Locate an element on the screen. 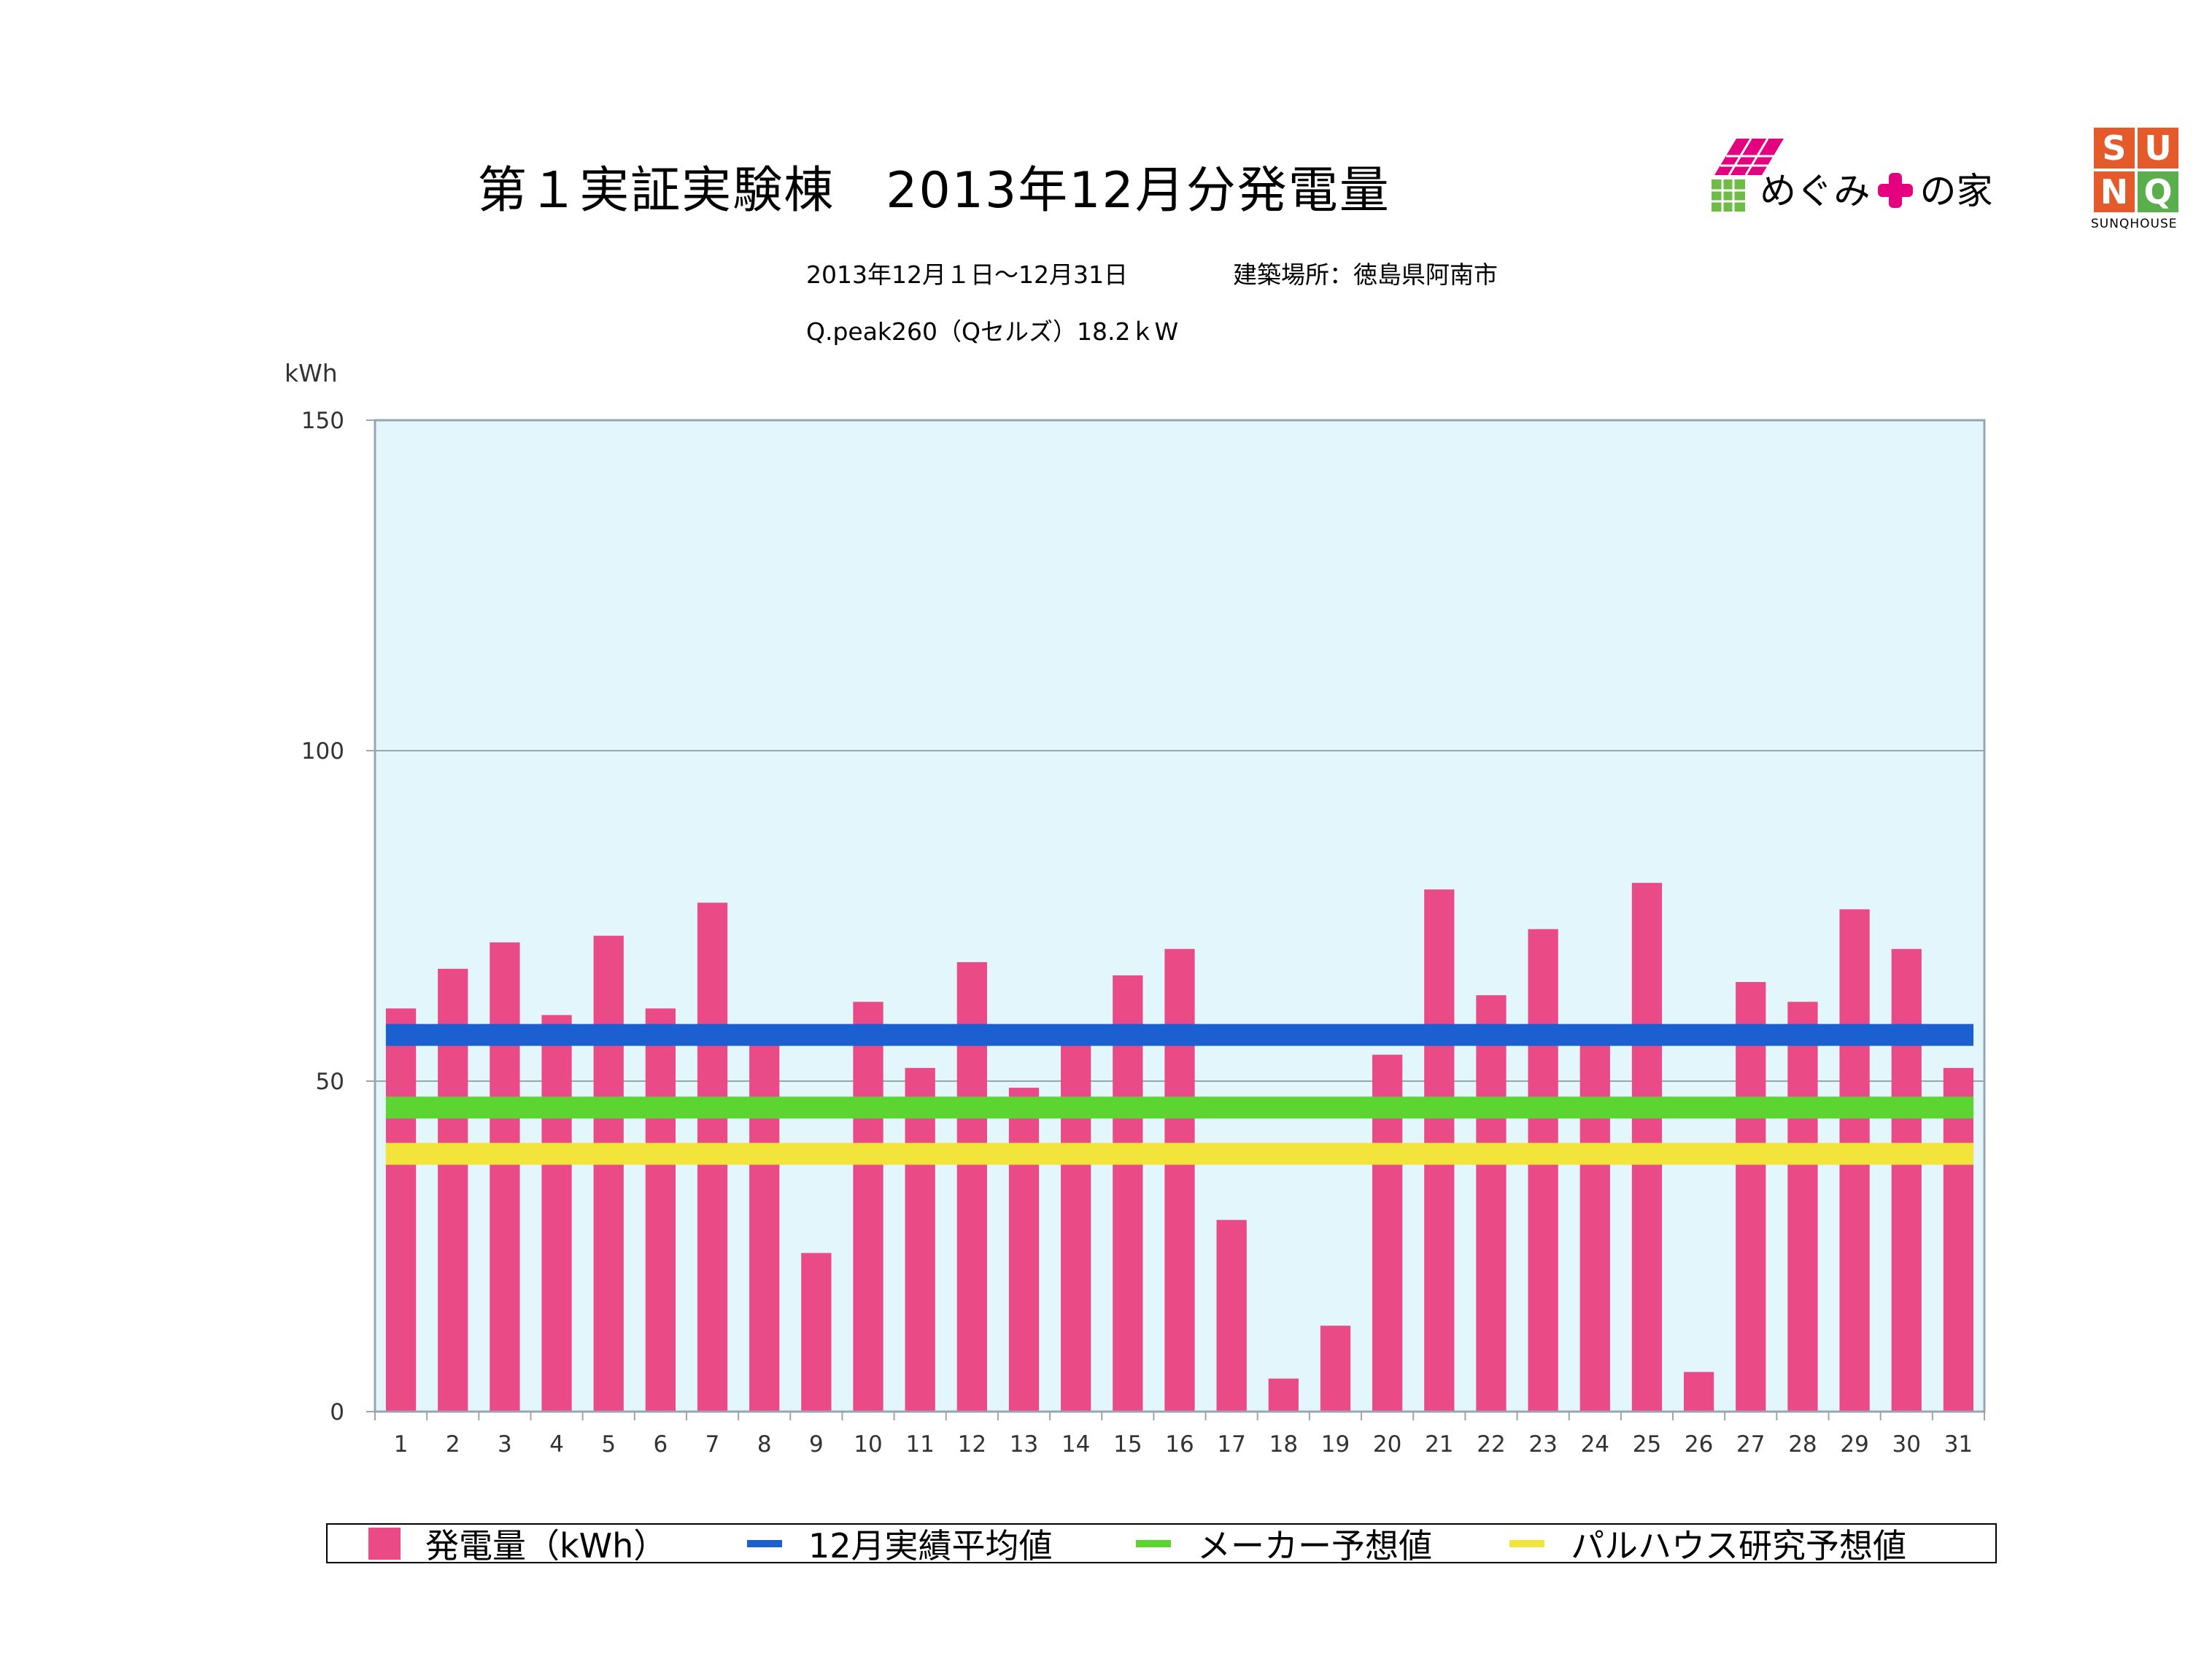  x-tick-label: 5 is located at coordinates (608, 1445).